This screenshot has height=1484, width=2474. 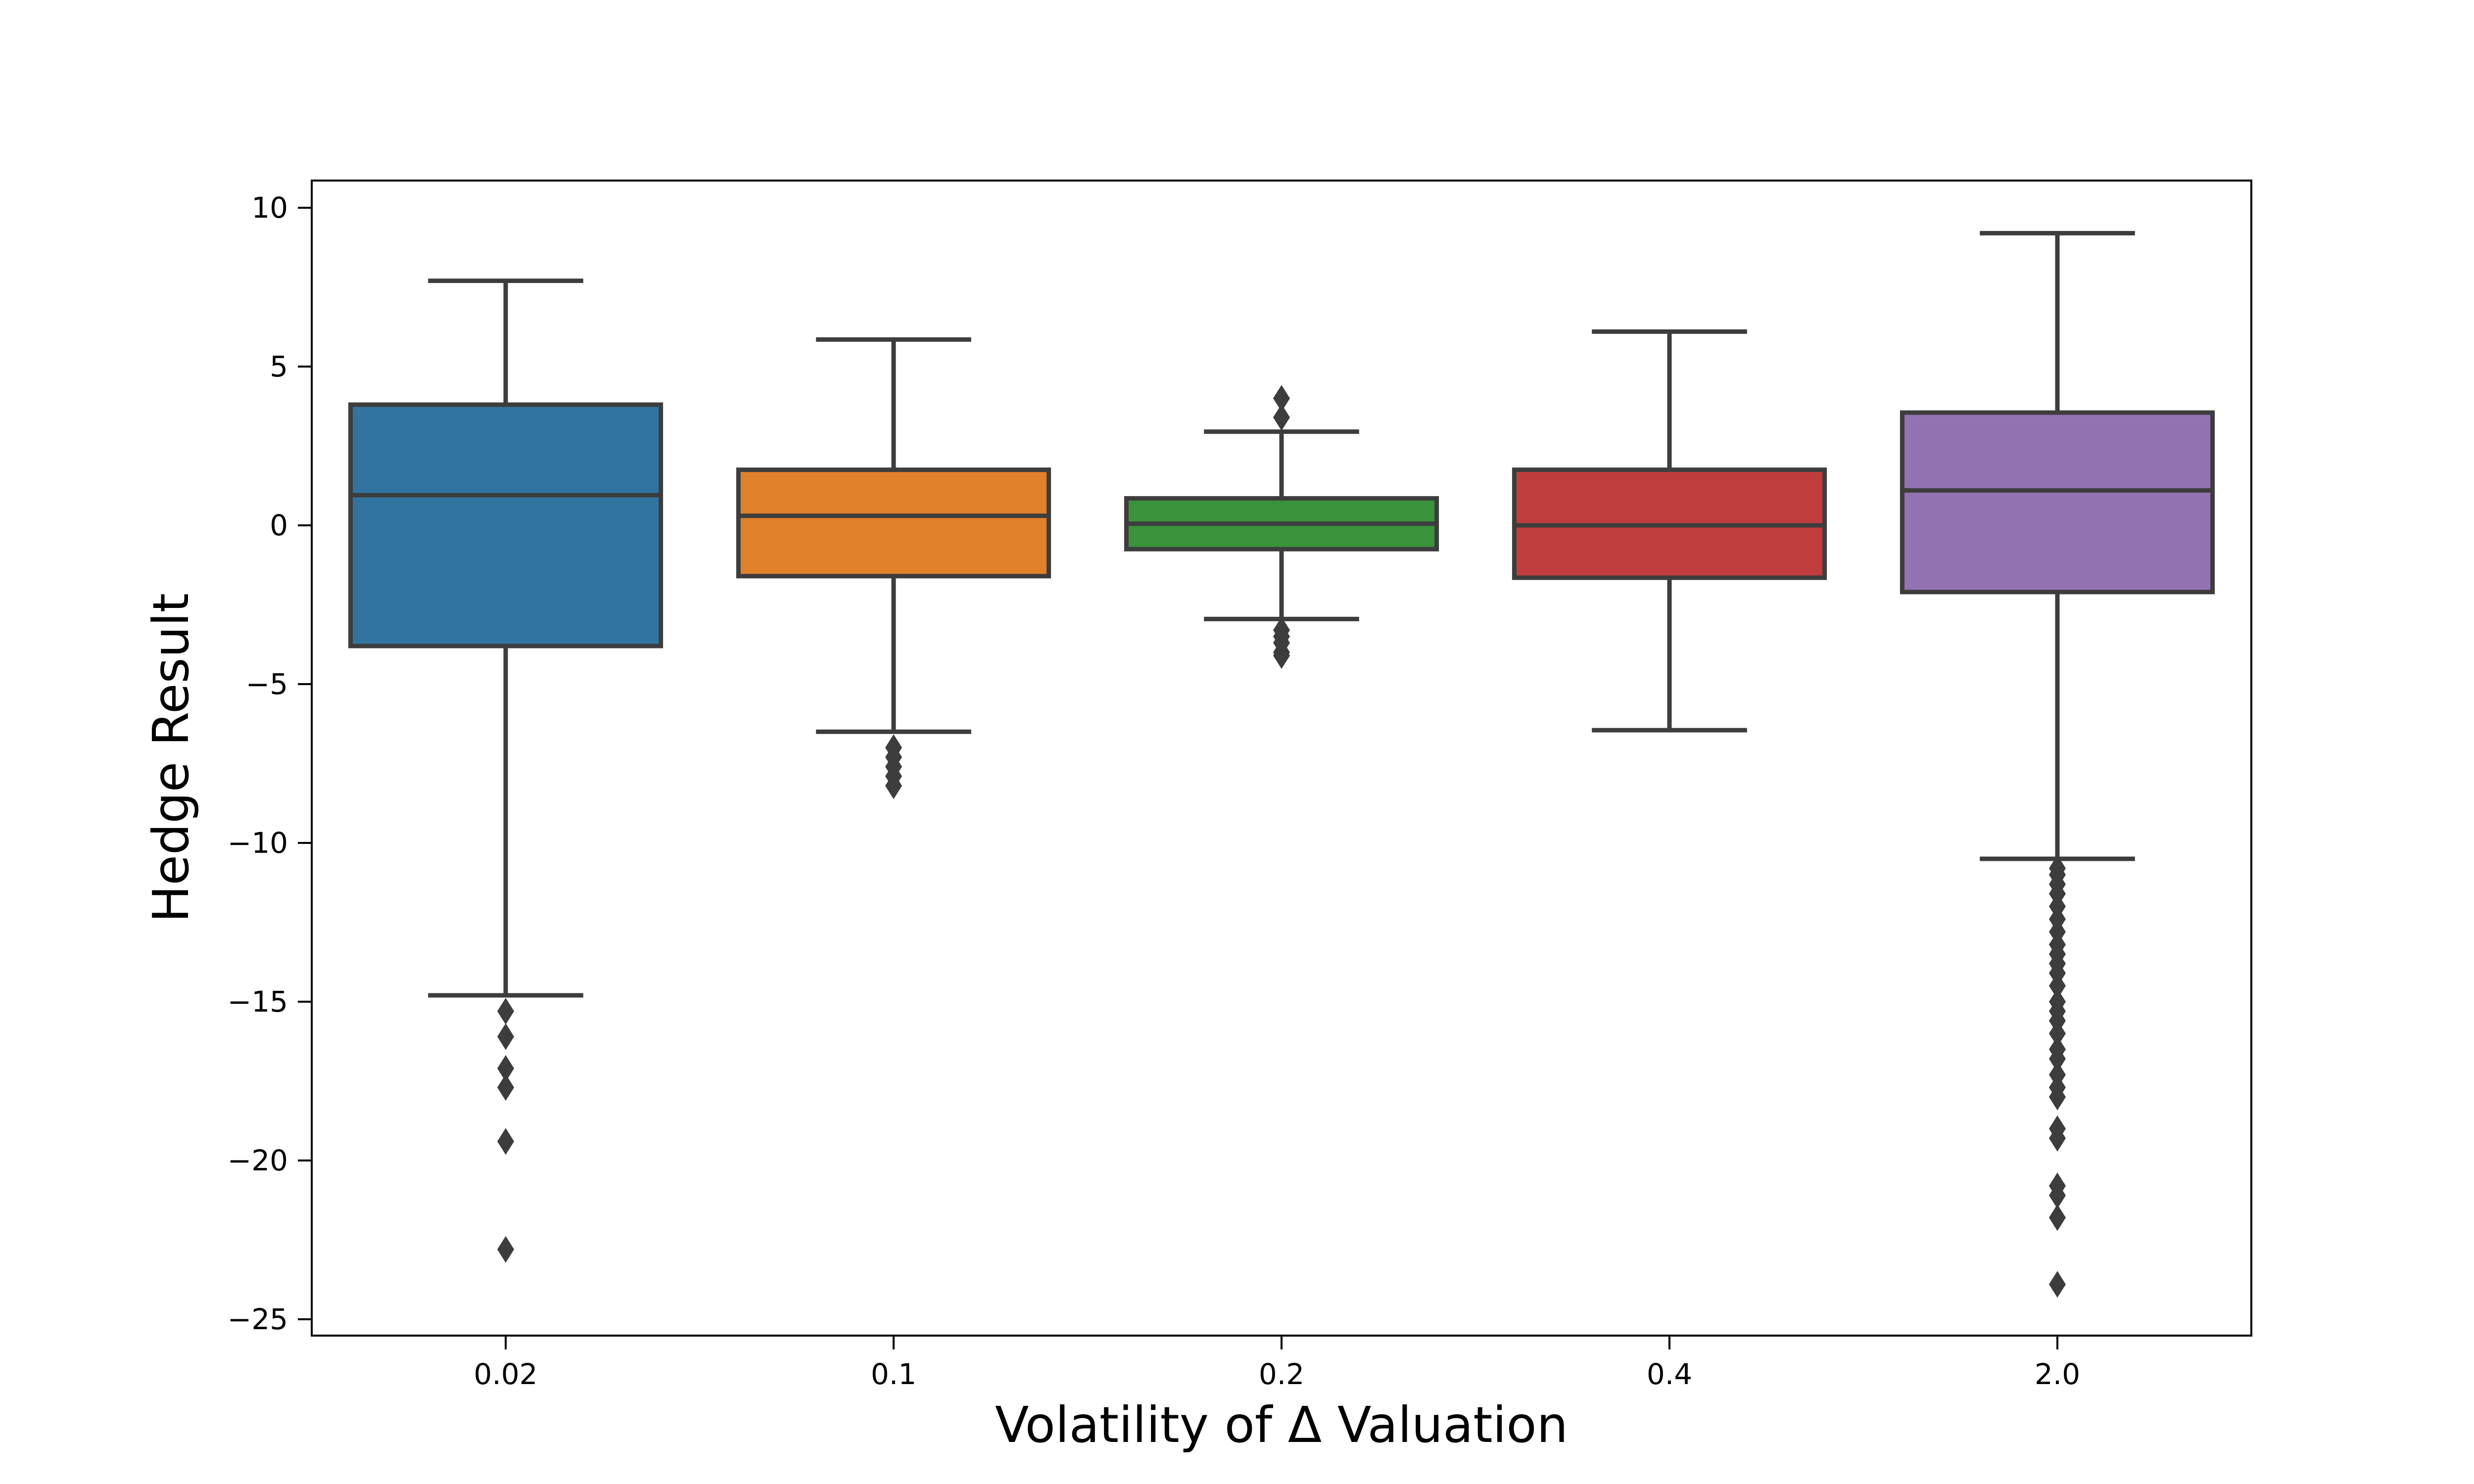 I want to click on x-tick-label: 0.02, so click(x=506, y=1374).